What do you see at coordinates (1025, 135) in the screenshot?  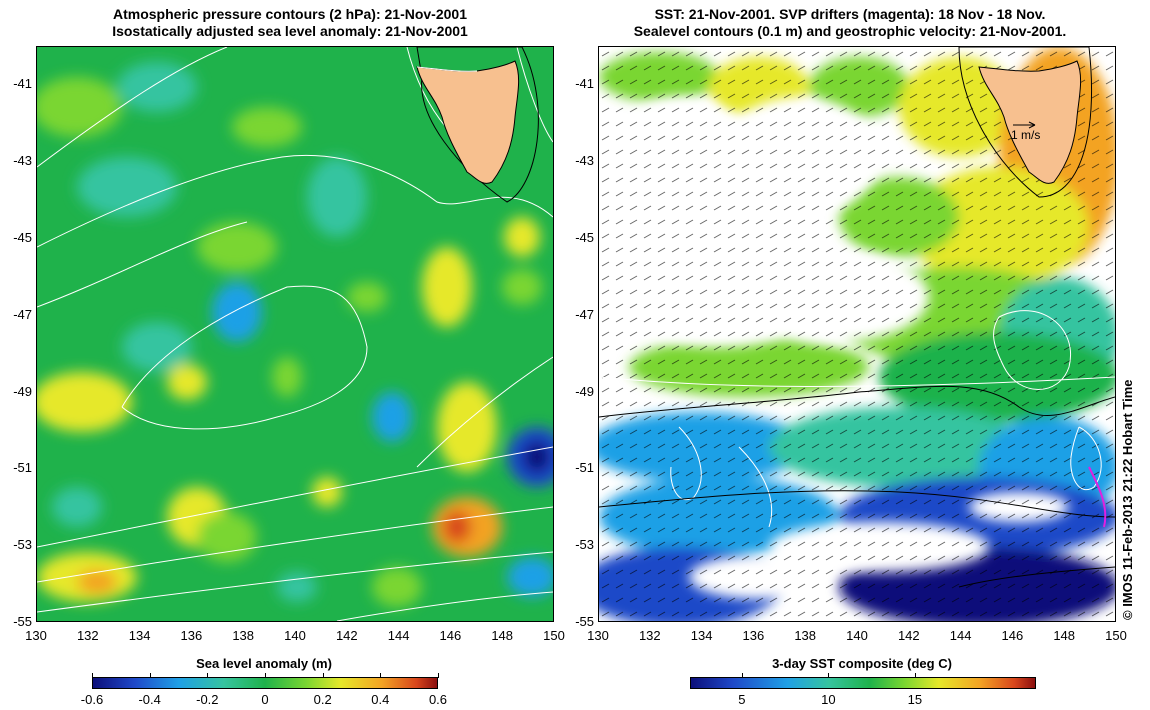 I see `scale-arrow-label: 1 m/s` at bounding box center [1025, 135].